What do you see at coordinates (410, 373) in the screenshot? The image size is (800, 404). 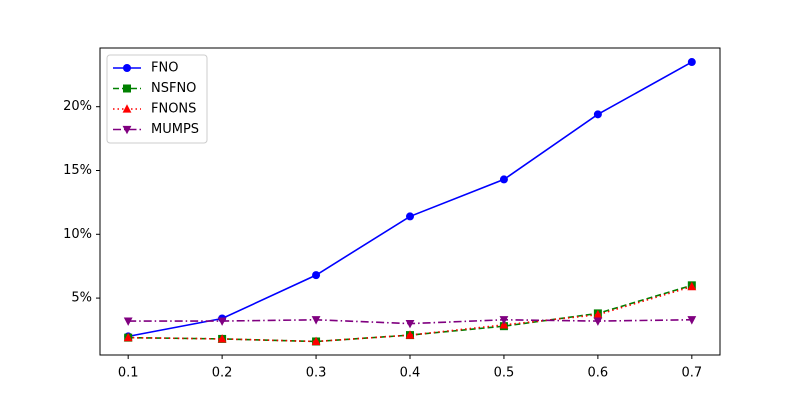 I see `x-tick-label: 0.4` at bounding box center [410, 373].